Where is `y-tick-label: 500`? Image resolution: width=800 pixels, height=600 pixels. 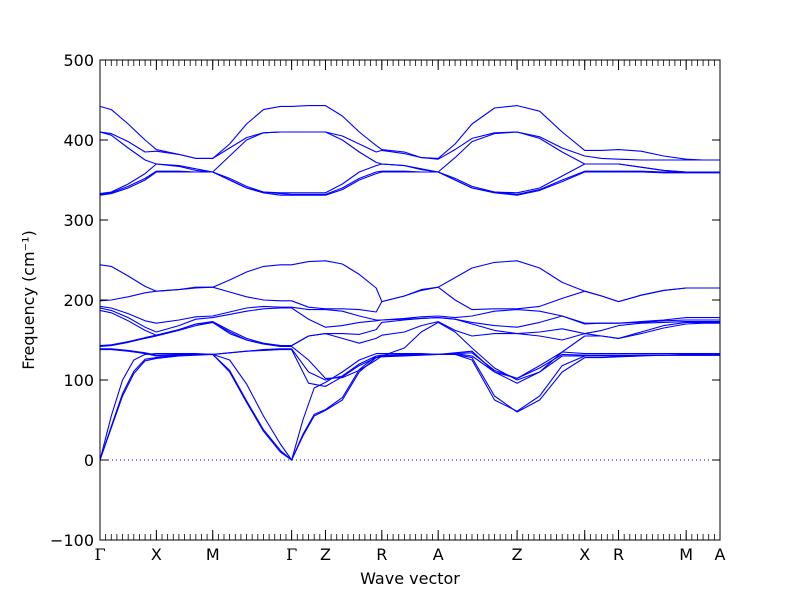 y-tick-label: 500 is located at coordinates (78, 60).